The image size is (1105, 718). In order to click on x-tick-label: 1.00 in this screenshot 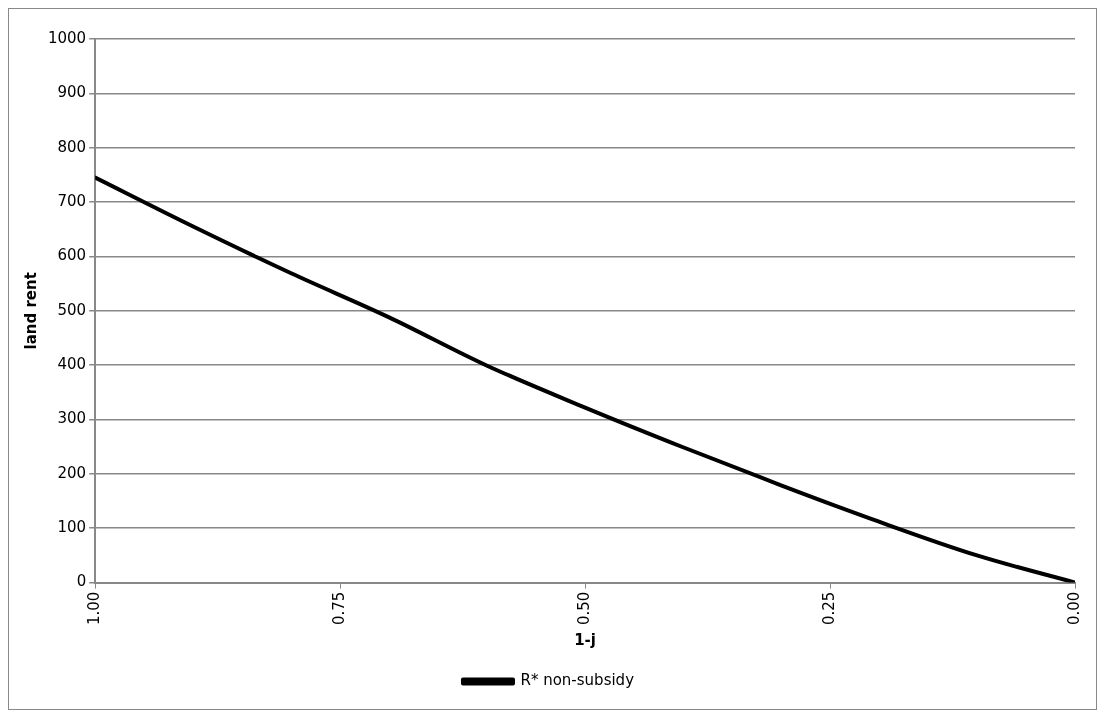, I will do `click(94, 608)`.